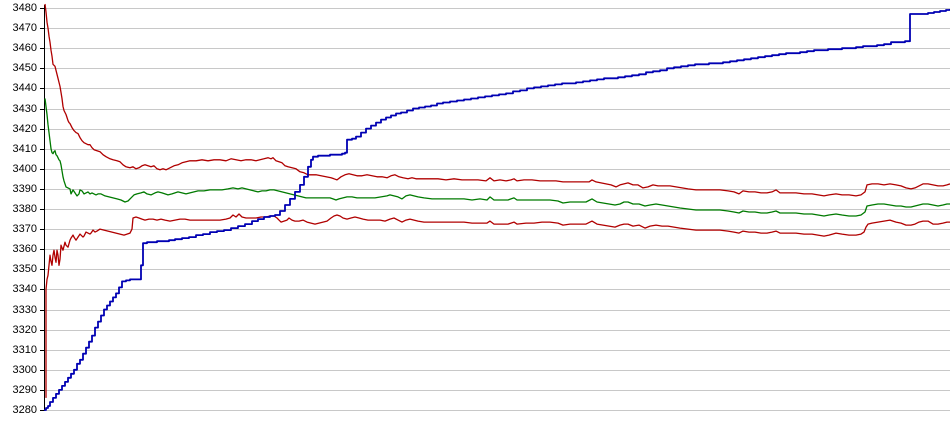 The width and height of the screenshot is (950, 435). What do you see at coordinates (24, 309) in the screenshot?
I see `y-axis-label: 3330` at bounding box center [24, 309].